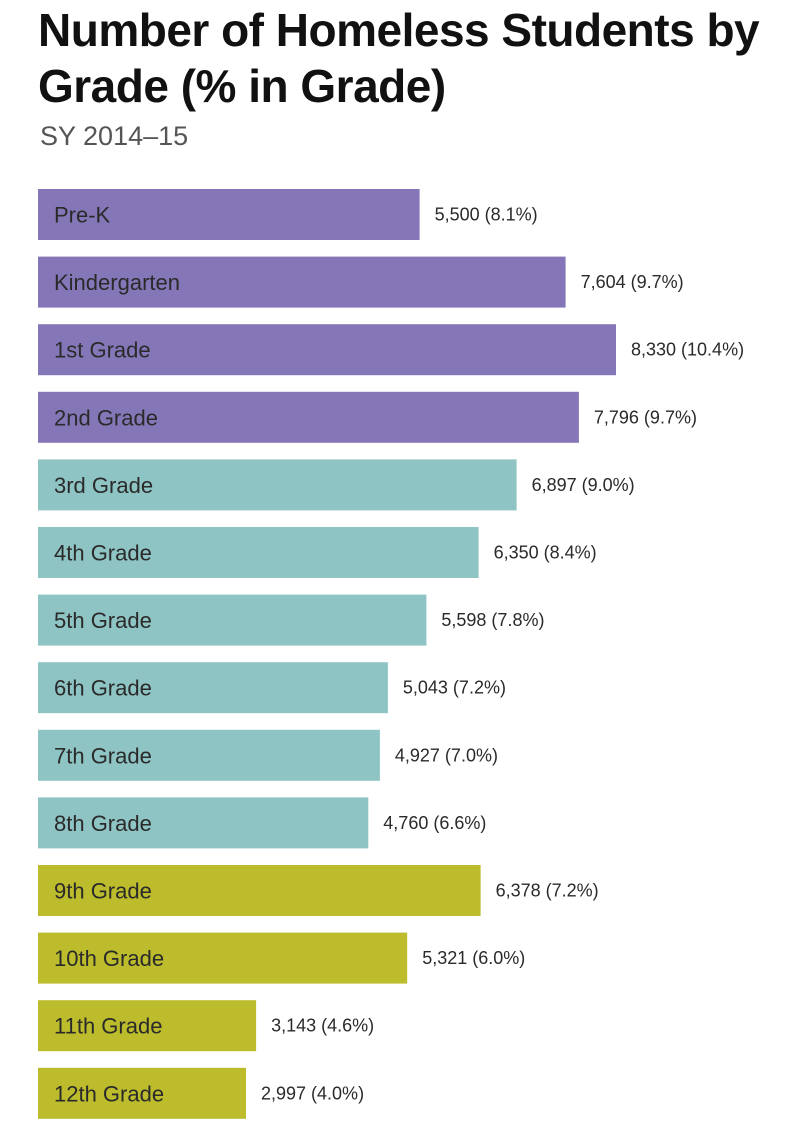 The width and height of the screenshot is (800, 1129). Describe the element at coordinates (632, 282) in the screenshot. I see `value-label-kindergarten: 7,604 (9.7%)` at that location.